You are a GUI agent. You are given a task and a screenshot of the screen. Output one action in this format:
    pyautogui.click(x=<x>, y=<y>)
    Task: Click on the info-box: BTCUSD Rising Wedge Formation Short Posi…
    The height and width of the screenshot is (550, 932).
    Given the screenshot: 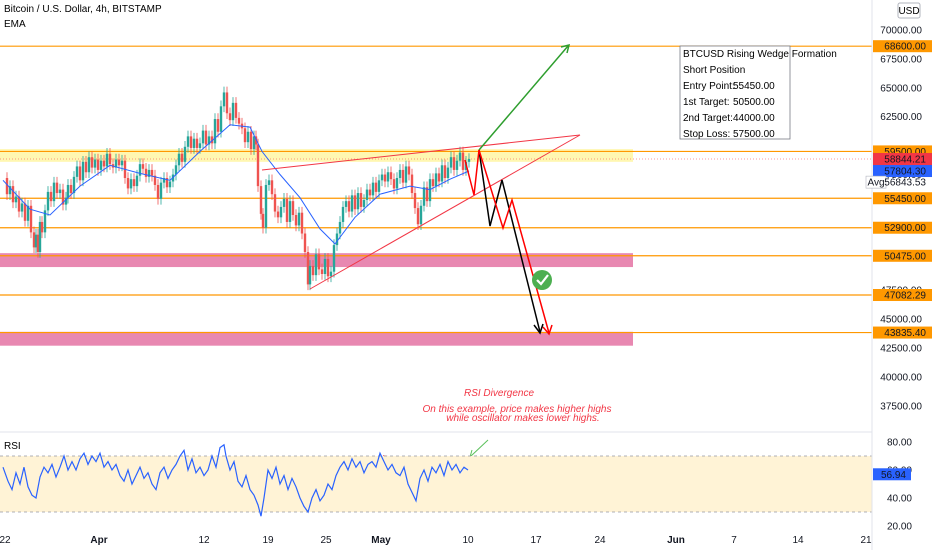 What is the action you would take?
    pyautogui.click(x=758, y=92)
    